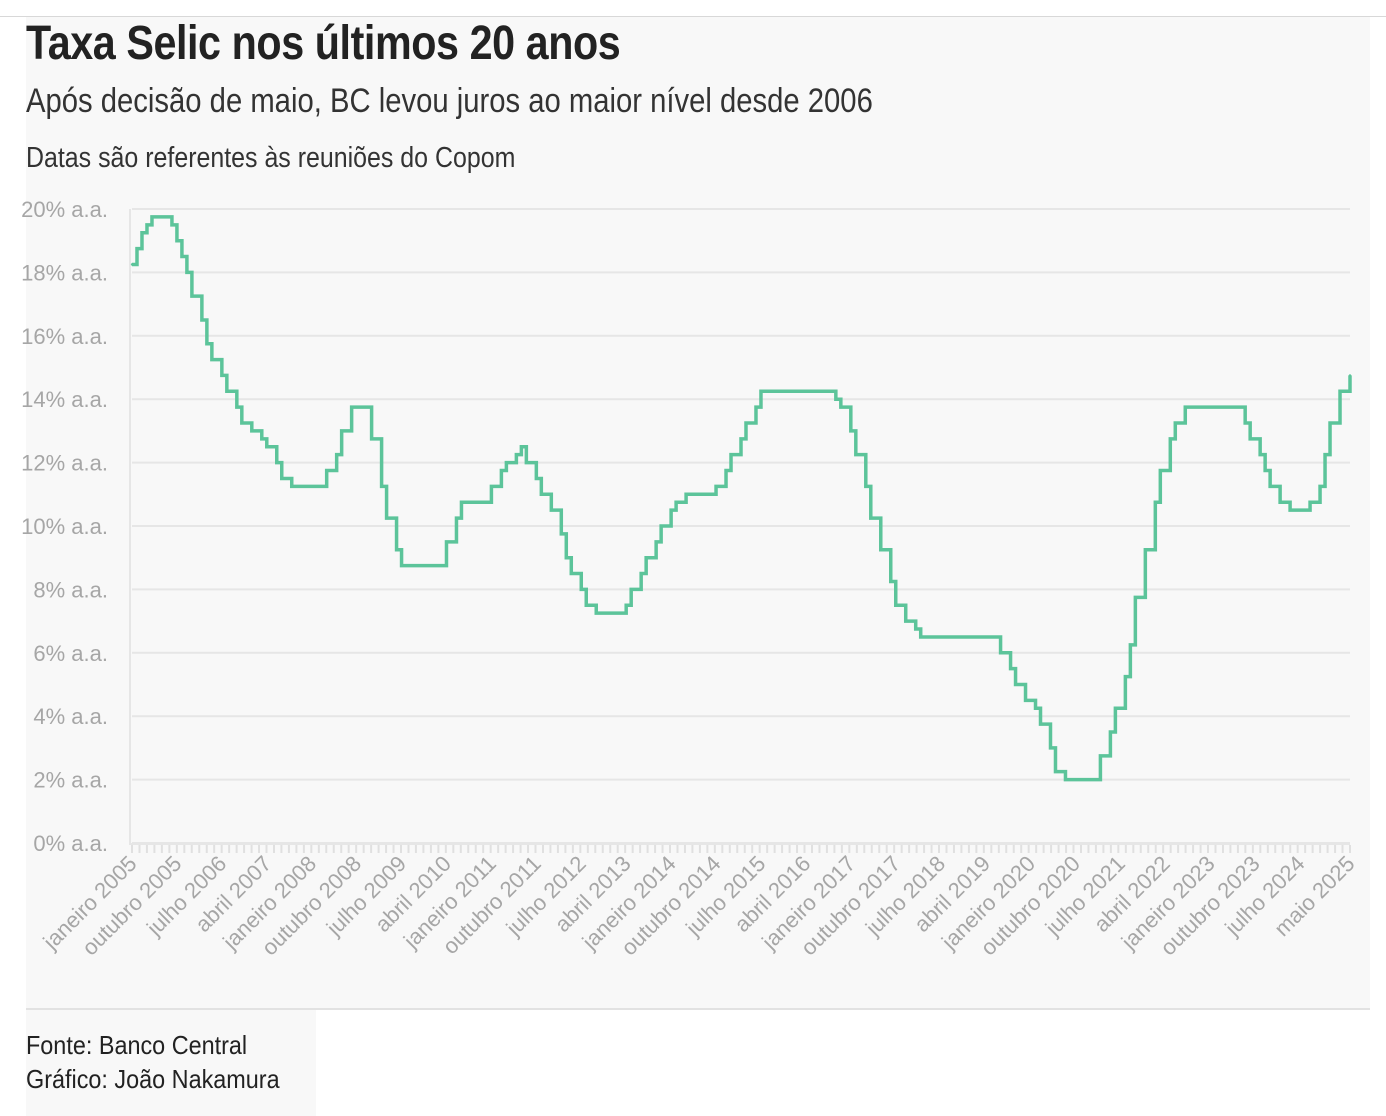 The height and width of the screenshot is (1116, 1386). Describe the element at coordinates (64, 463) in the screenshot. I see `y-tick-label: 12% a.a.` at that location.